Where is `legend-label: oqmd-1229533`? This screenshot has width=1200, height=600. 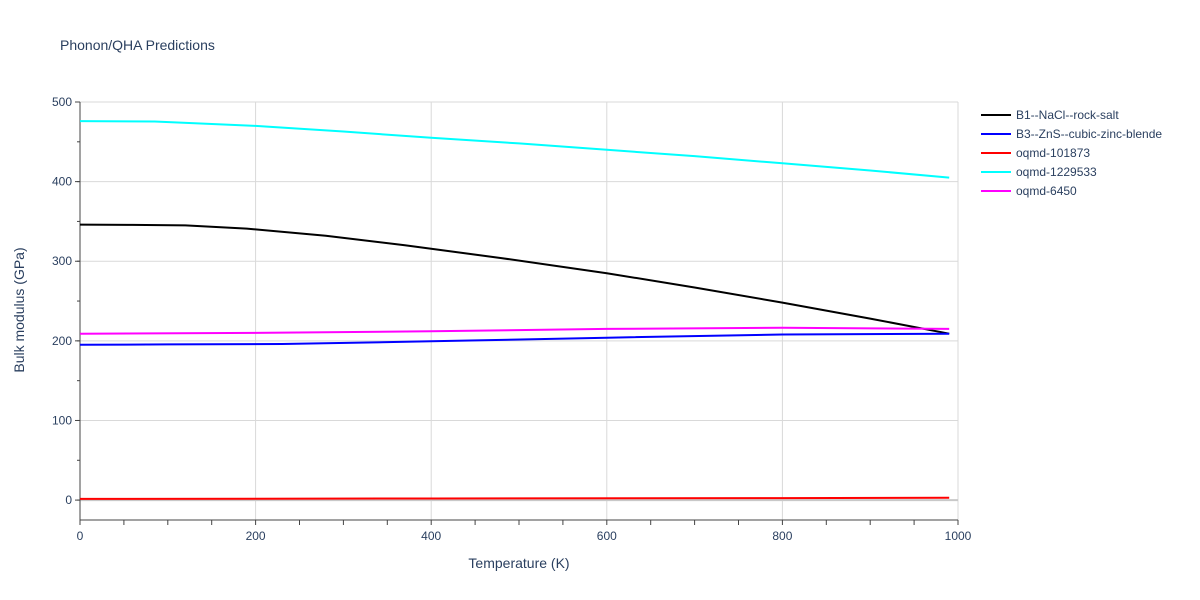
legend-label: oqmd-1229533 is located at coordinates (1056, 172).